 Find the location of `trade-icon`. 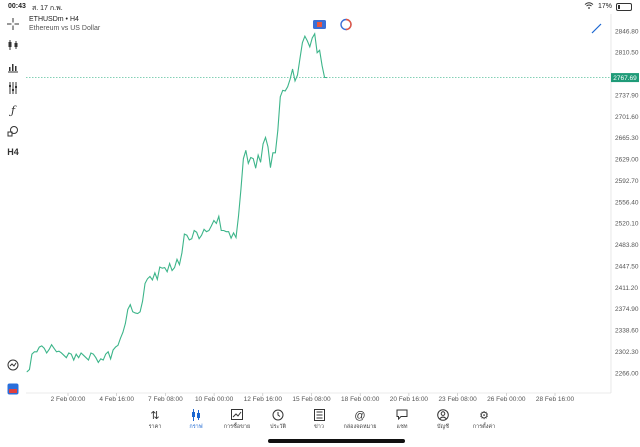

trade-icon is located at coordinates (237, 416).